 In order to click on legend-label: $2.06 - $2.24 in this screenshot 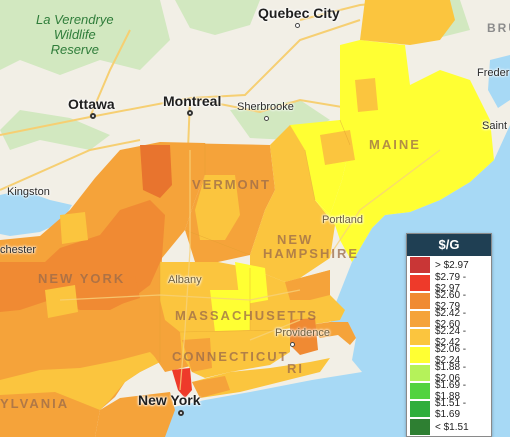, I will do `click(451, 355)`.